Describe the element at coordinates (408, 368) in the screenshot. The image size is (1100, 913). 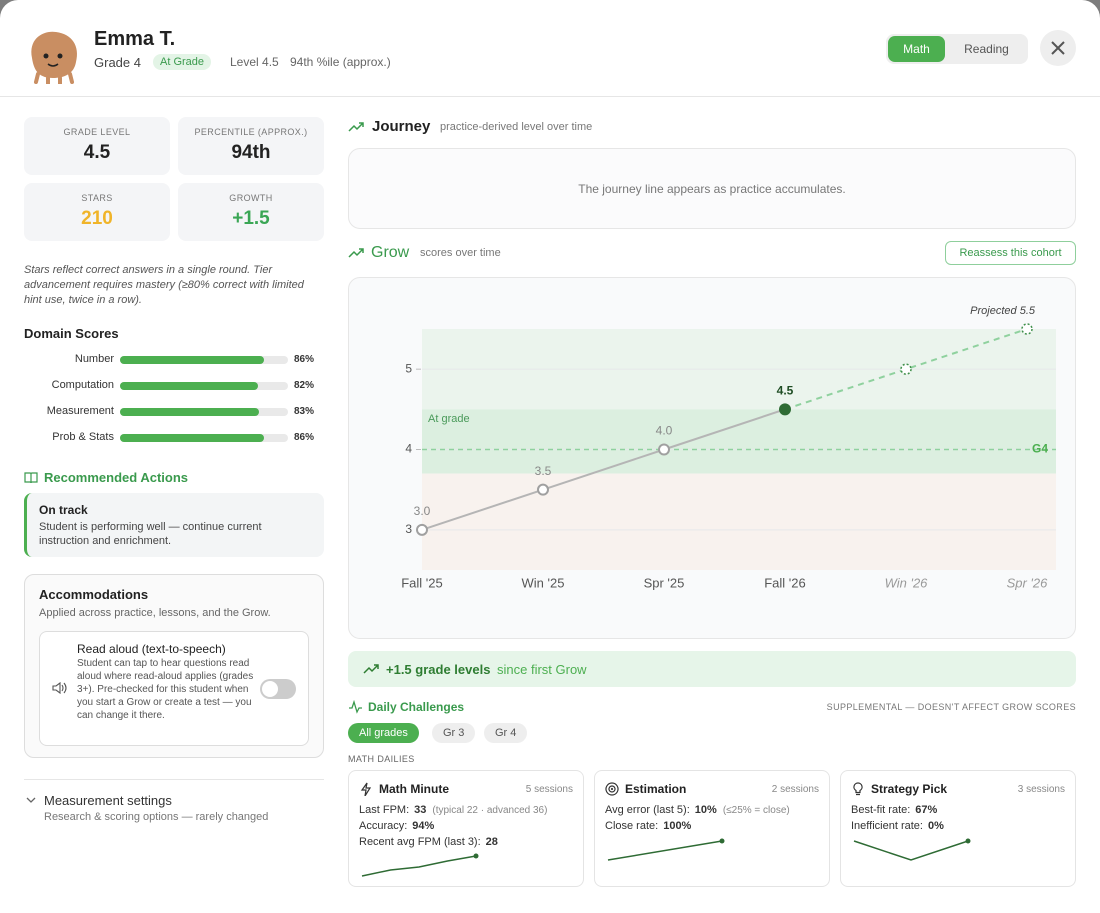
I see `y-tick-label: 5` at that location.